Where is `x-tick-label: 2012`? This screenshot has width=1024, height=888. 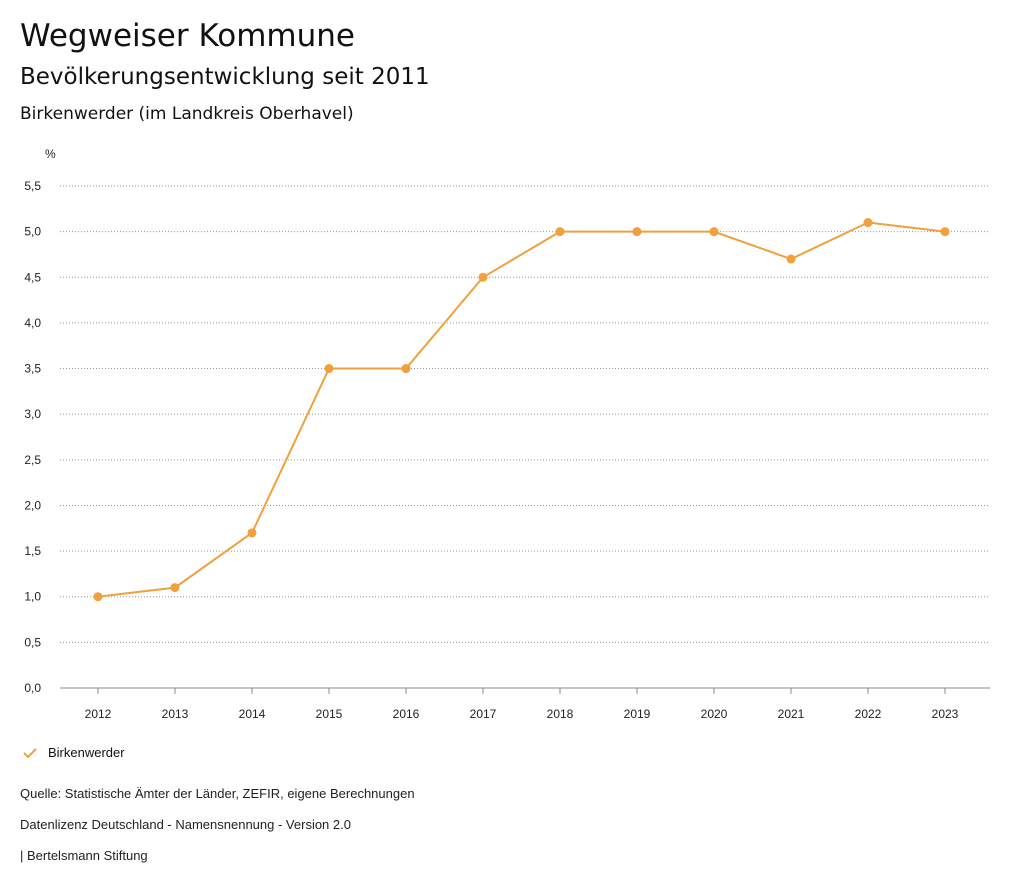
x-tick-label: 2012 is located at coordinates (98, 714).